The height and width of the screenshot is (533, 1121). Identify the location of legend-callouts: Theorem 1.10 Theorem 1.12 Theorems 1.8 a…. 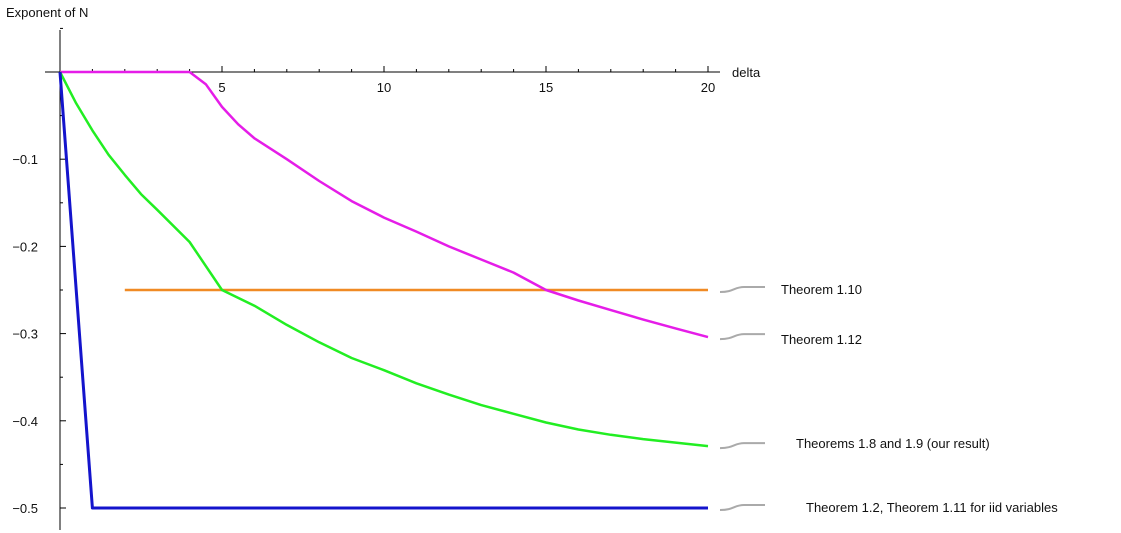
(888, 398).